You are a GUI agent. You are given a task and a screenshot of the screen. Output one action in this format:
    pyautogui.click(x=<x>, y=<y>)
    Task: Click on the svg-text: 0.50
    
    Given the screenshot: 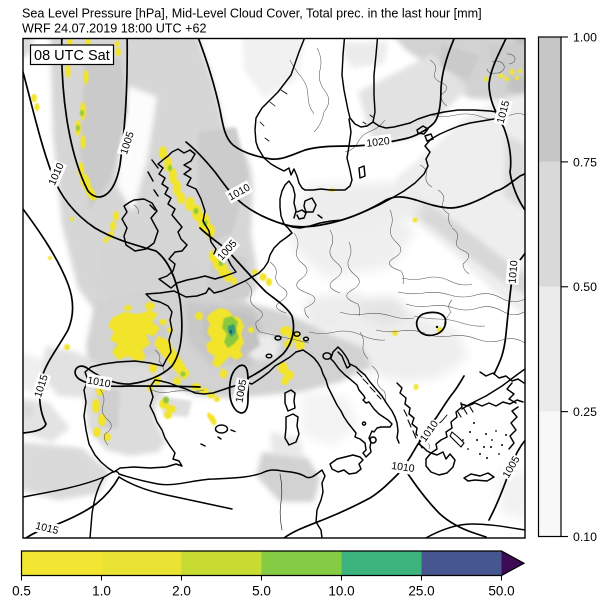 What is the action you would take?
    pyautogui.click(x=585, y=287)
    